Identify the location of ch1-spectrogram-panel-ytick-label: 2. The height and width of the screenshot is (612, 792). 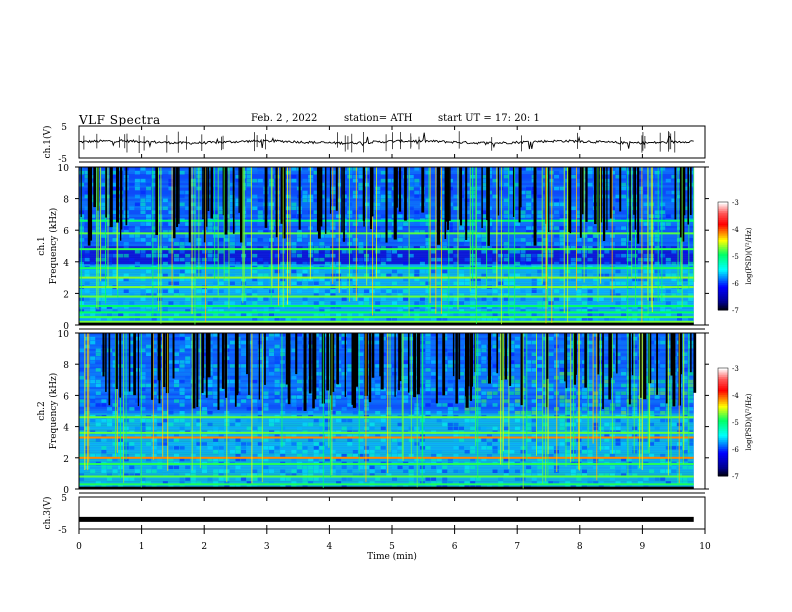
(66, 295).